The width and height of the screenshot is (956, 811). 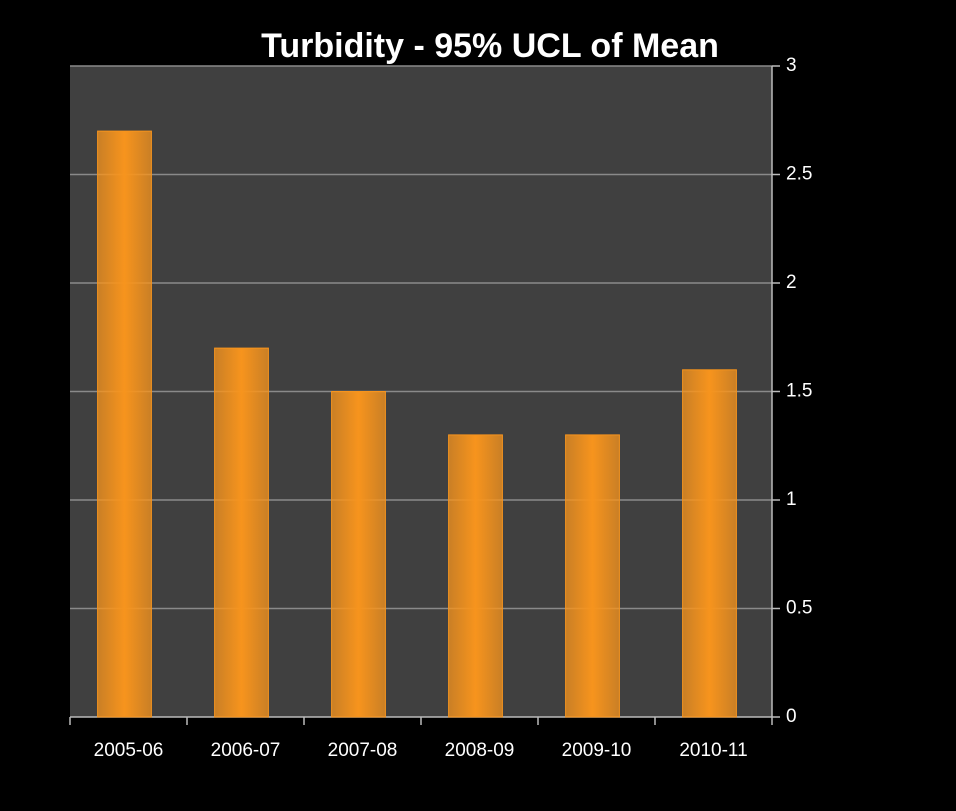 What do you see at coordinates (129, 750) in the screenshot?
I see `x-tick-label: 2005-06` at bounding box center [129, 750].